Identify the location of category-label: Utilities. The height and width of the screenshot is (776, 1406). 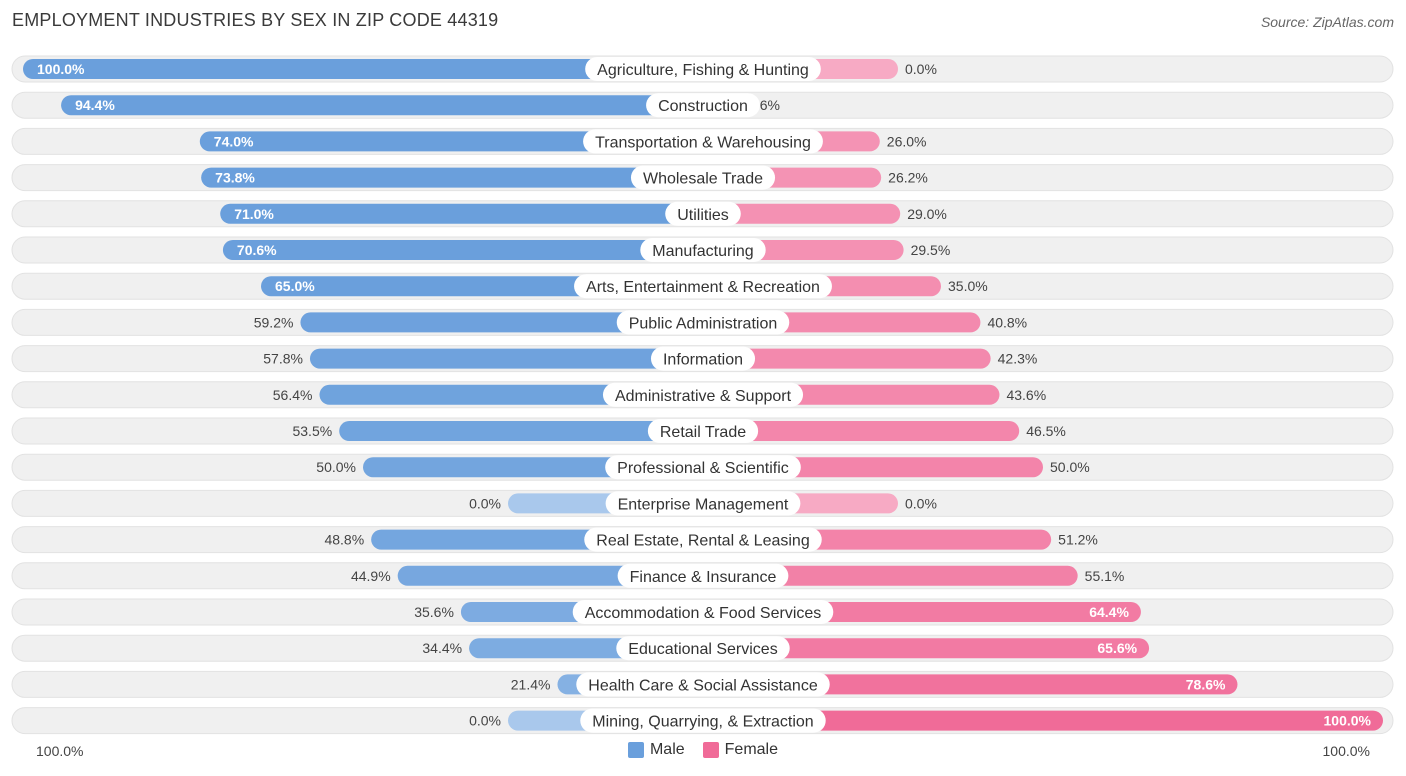
(703, 215).